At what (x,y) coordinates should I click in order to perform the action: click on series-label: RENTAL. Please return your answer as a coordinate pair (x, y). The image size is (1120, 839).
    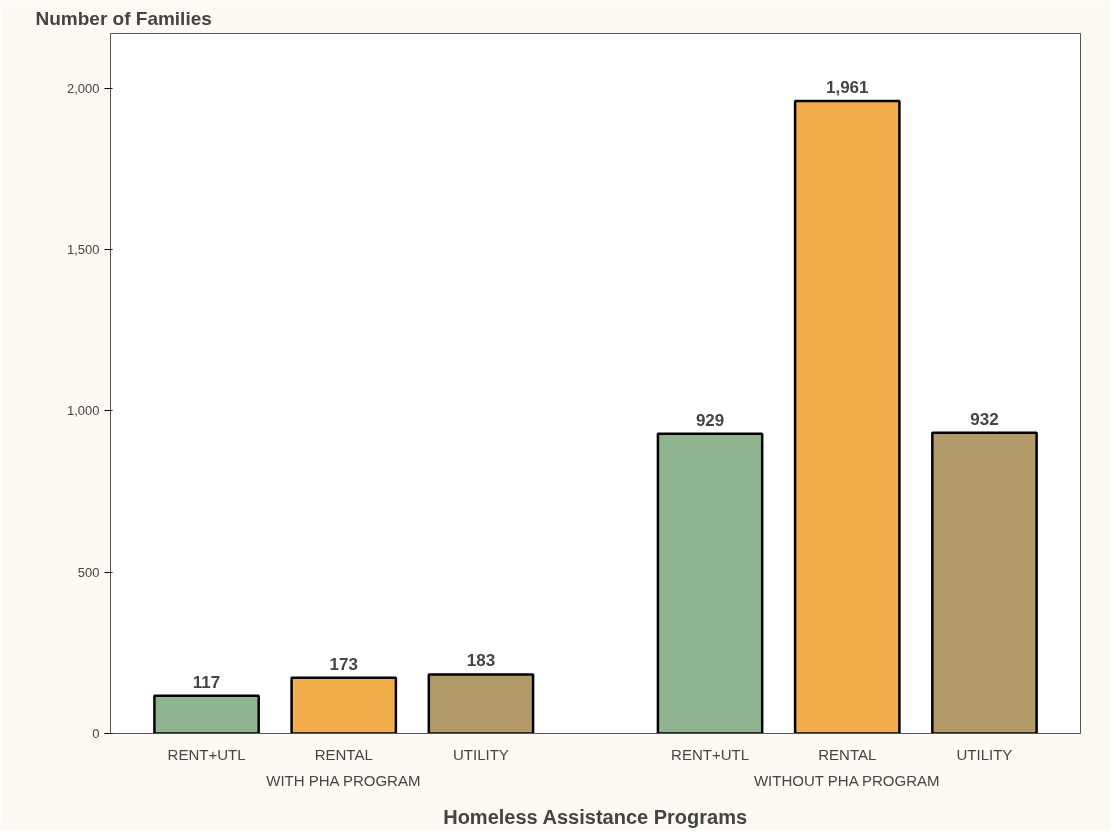
    Looking at the image, I should click on (343, 754).